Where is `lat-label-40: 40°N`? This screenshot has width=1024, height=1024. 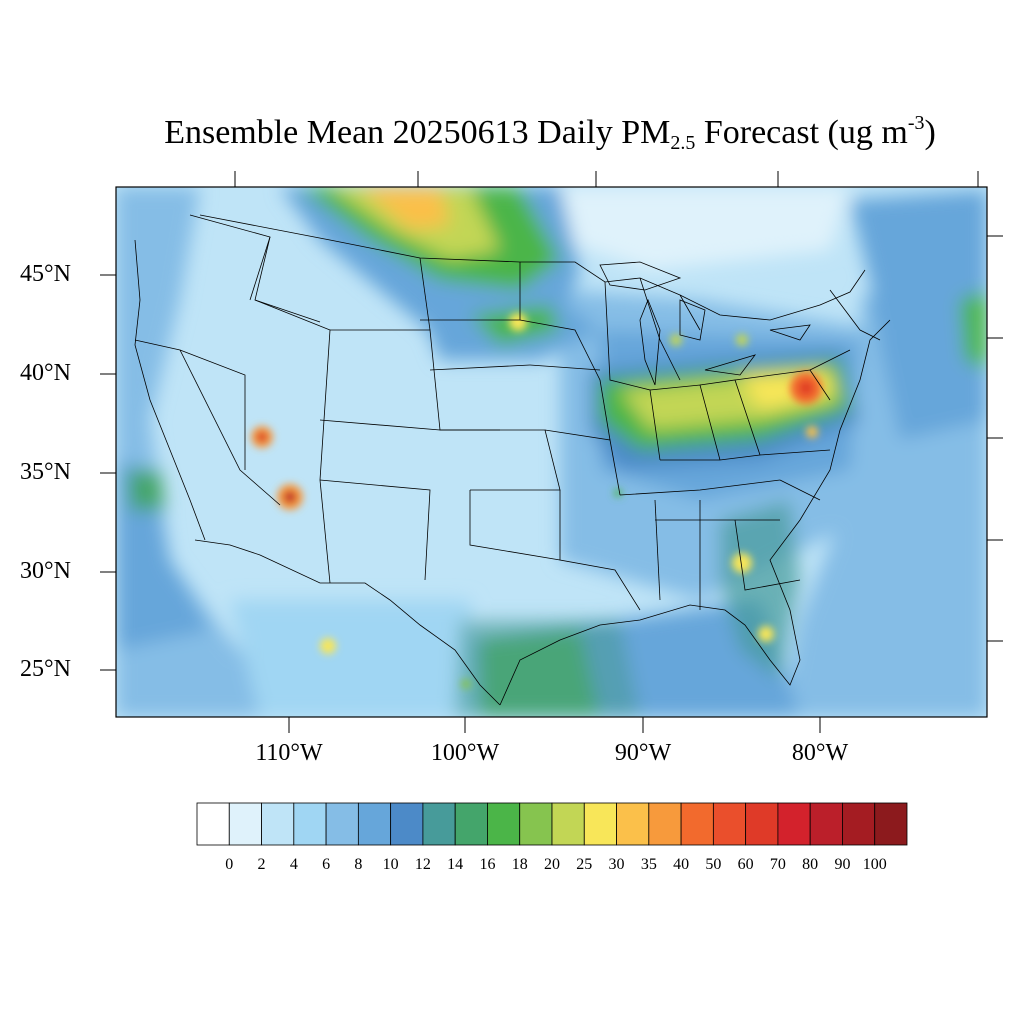
lat-label-40: 40°N is located at coordinates (45, 373).